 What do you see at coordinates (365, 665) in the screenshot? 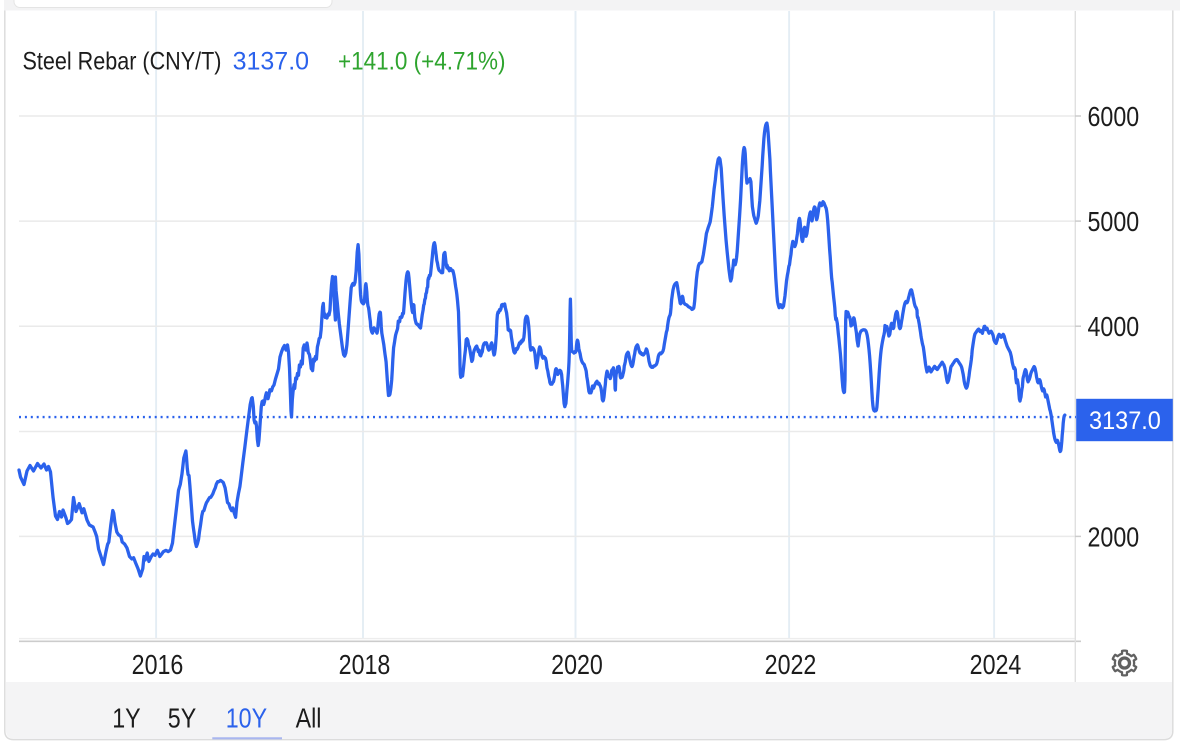
I see `svg-text: 2018` at bounding box center [365, 665].